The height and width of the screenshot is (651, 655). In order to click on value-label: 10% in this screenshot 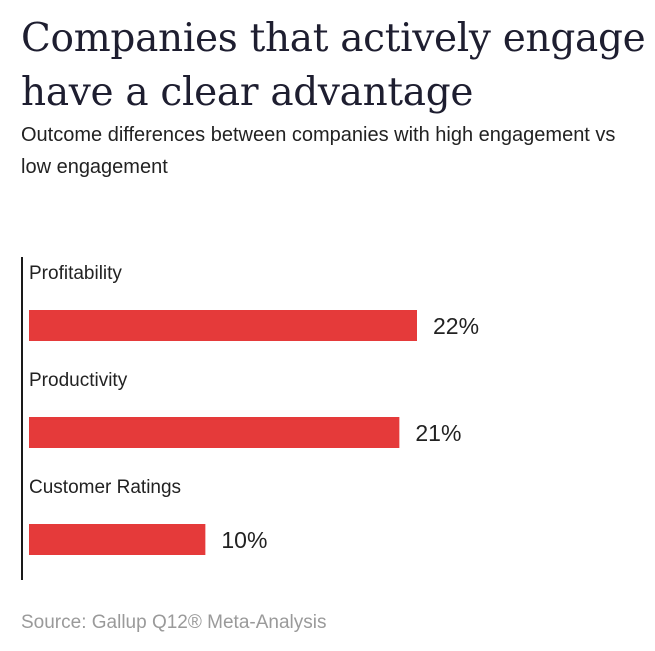, I will do `click(244, 540)`.